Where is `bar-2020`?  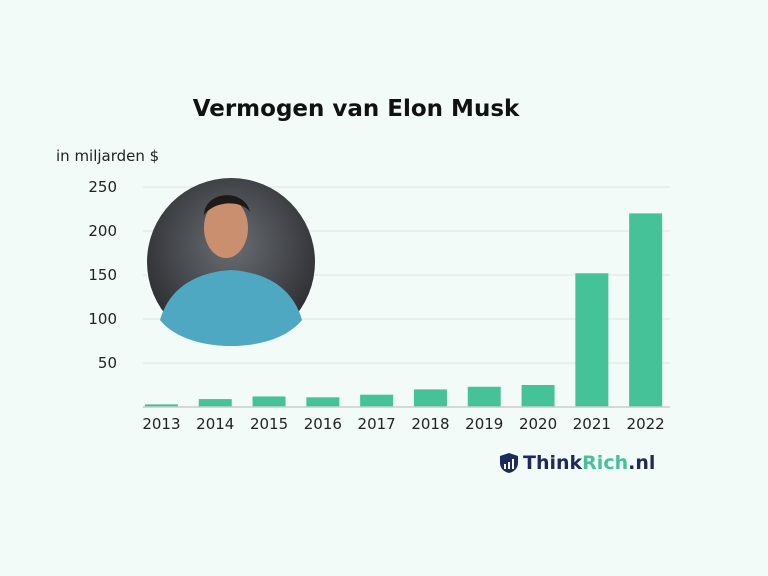 bar-2020 is located at coordinates (538, 396).